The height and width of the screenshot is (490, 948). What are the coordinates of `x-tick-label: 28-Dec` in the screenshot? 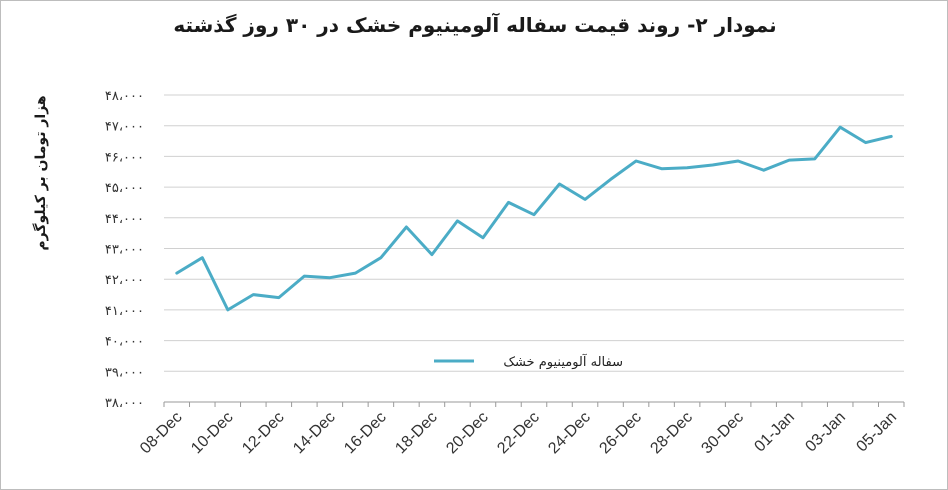 It's located at (671, 433).